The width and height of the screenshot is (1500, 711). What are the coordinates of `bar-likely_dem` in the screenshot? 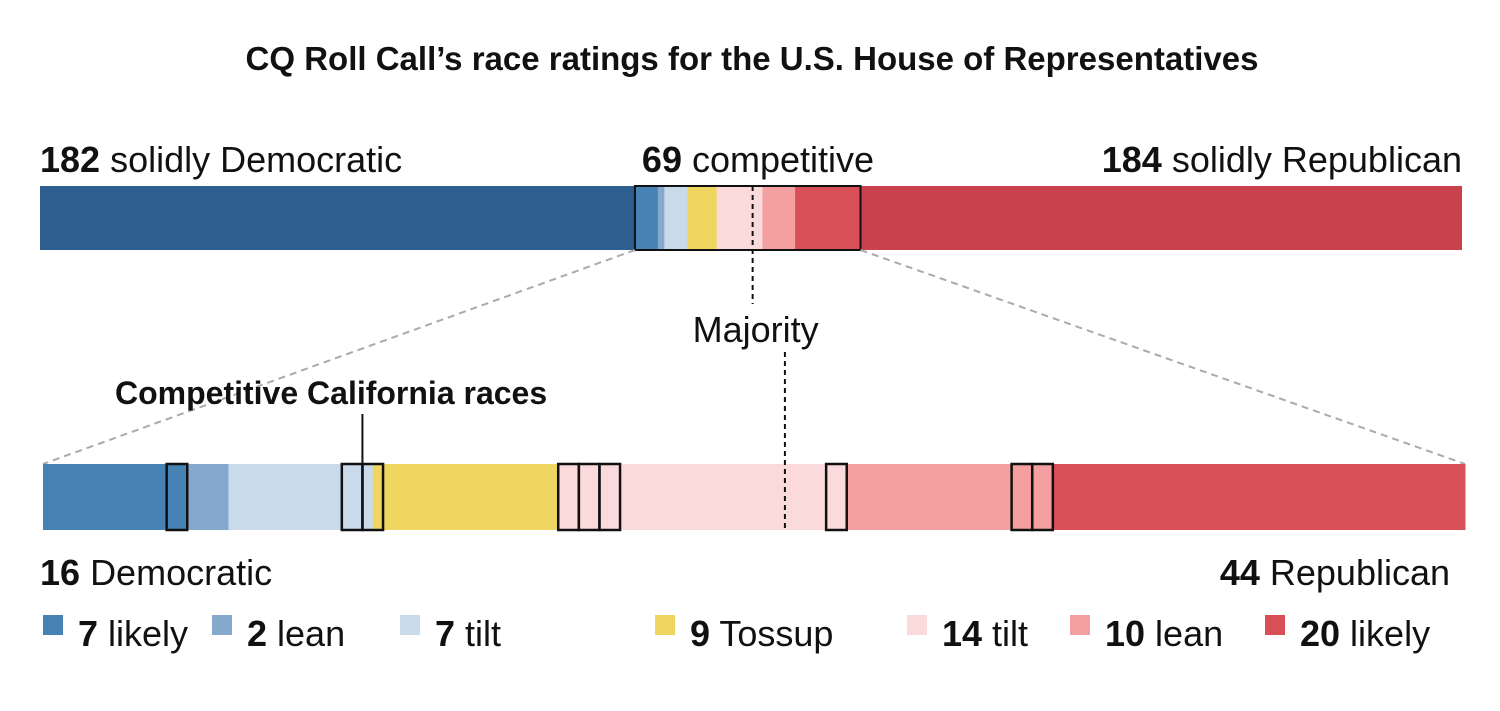 It's located at (115, 497).